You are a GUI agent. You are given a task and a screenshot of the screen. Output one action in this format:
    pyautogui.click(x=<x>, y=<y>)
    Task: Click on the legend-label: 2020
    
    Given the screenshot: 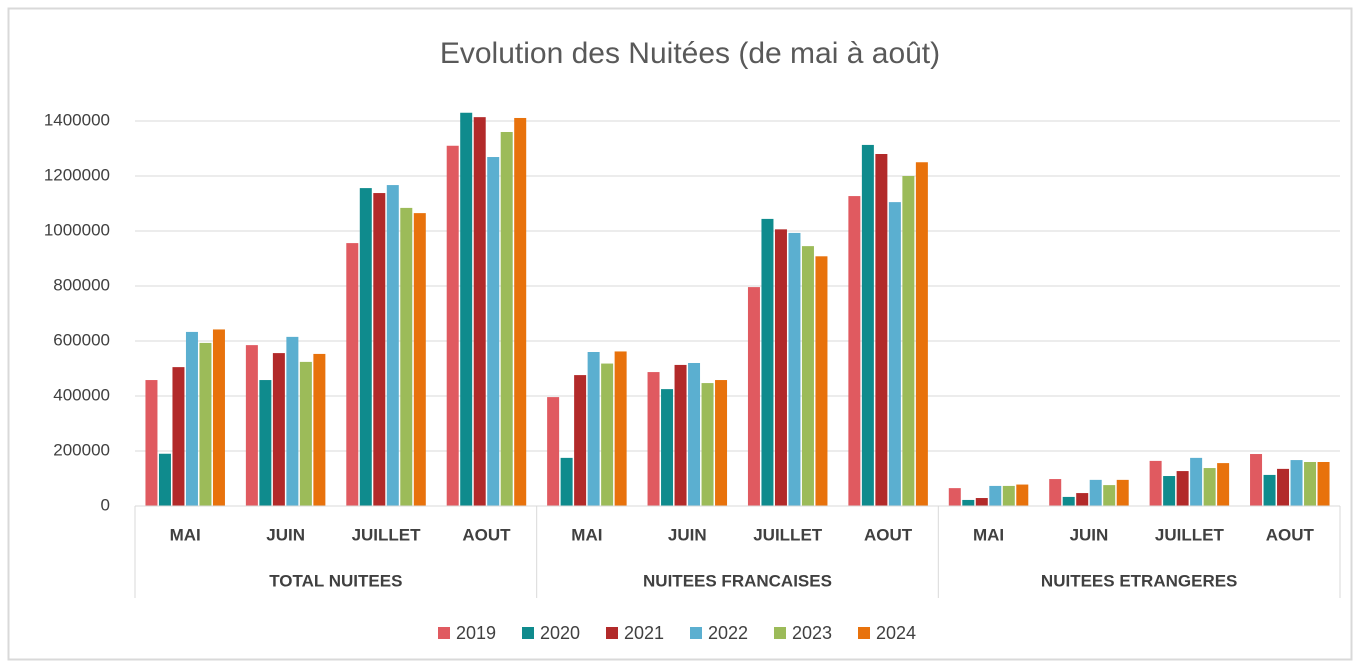 What is the action you would take?
    pyautogui.click(x=560, y=633)
    